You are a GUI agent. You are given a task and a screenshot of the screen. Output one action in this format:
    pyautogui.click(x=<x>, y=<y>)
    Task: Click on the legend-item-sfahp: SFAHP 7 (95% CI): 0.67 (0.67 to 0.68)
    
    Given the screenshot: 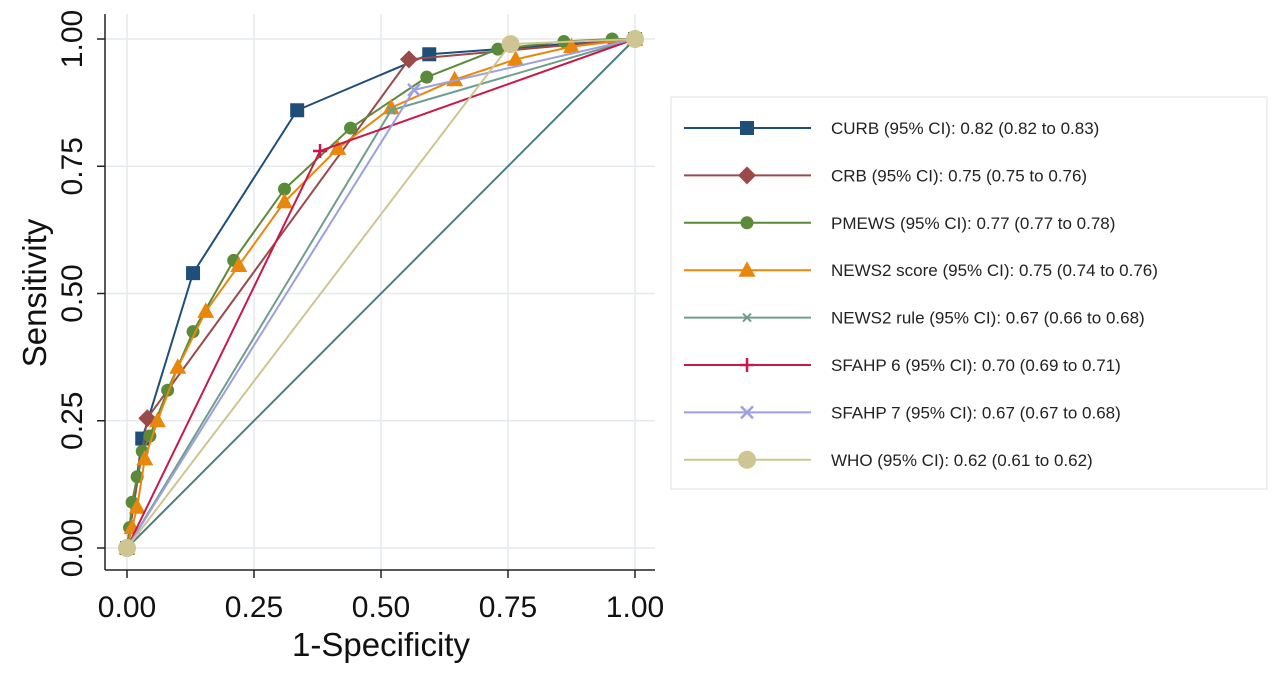 What is the action you would take?
    pyautogui.click(x=902, y=412)
    